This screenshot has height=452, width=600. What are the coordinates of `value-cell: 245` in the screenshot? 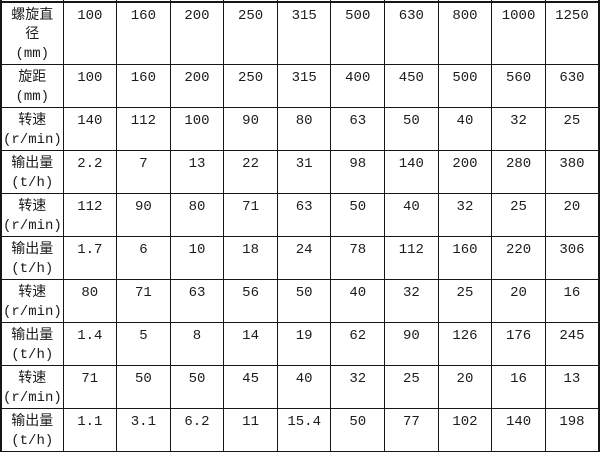 It's located at (572, 344).